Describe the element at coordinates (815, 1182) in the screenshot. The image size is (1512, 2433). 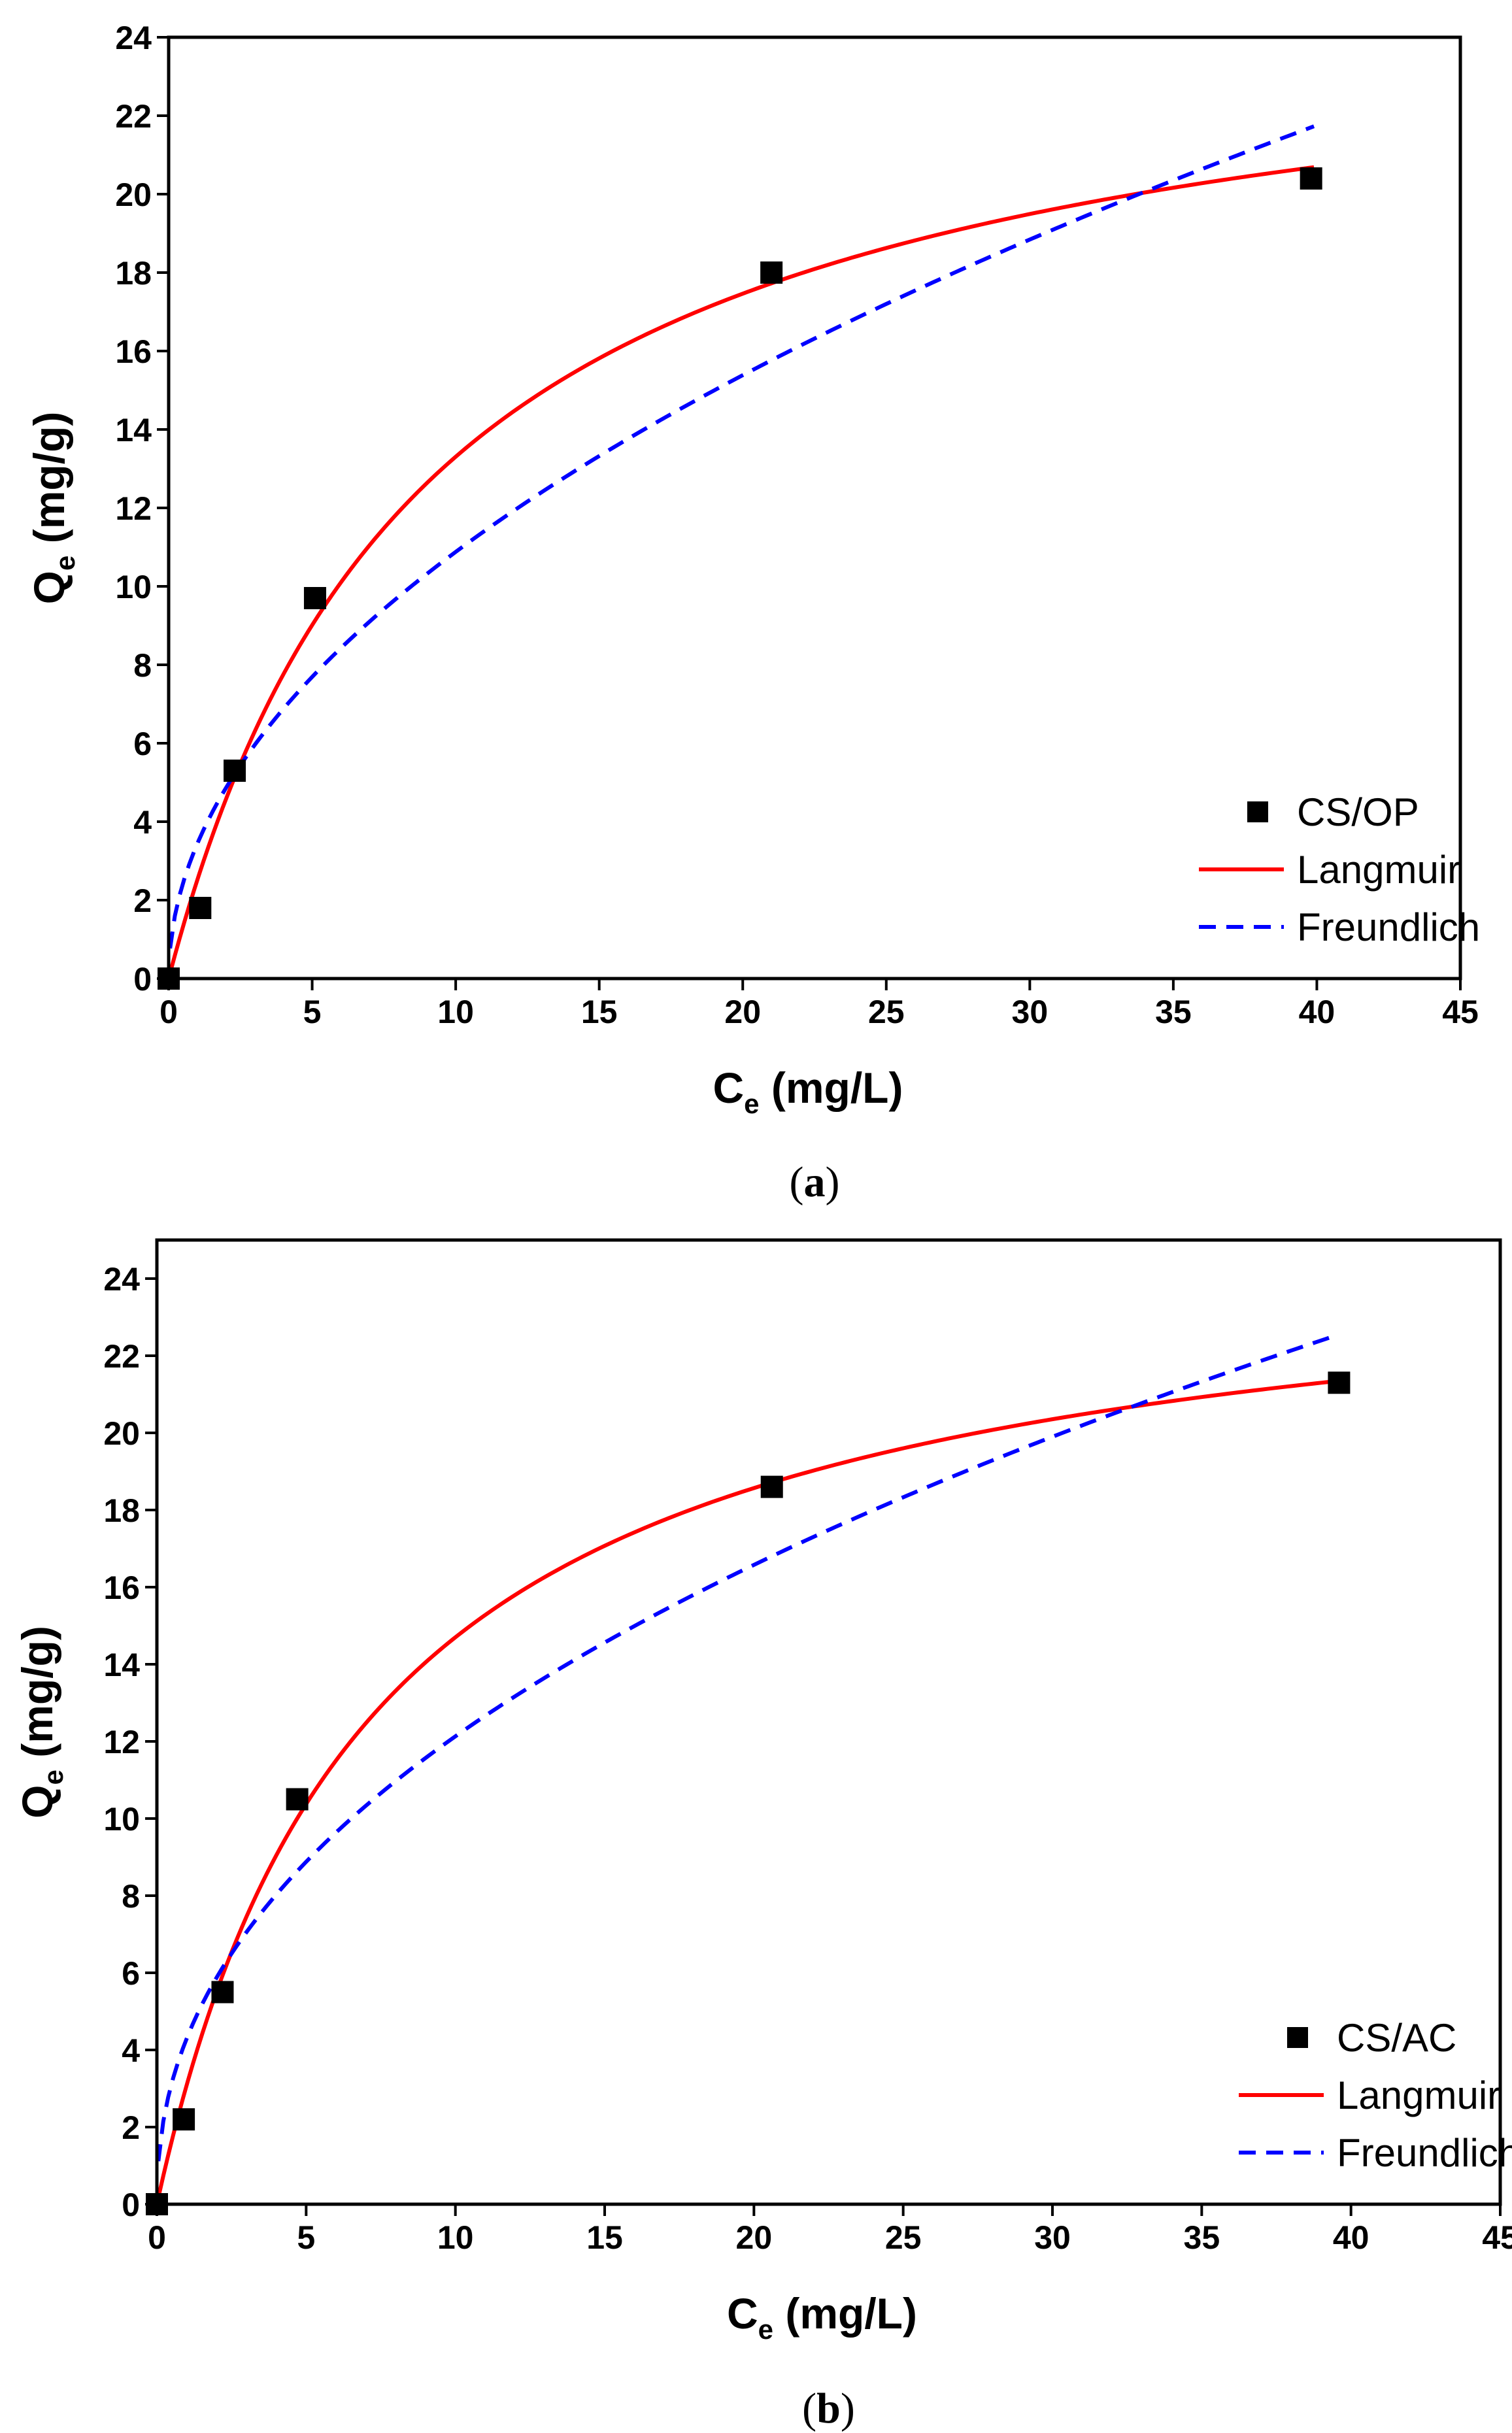
I see `panel-label: (a)` at that location.